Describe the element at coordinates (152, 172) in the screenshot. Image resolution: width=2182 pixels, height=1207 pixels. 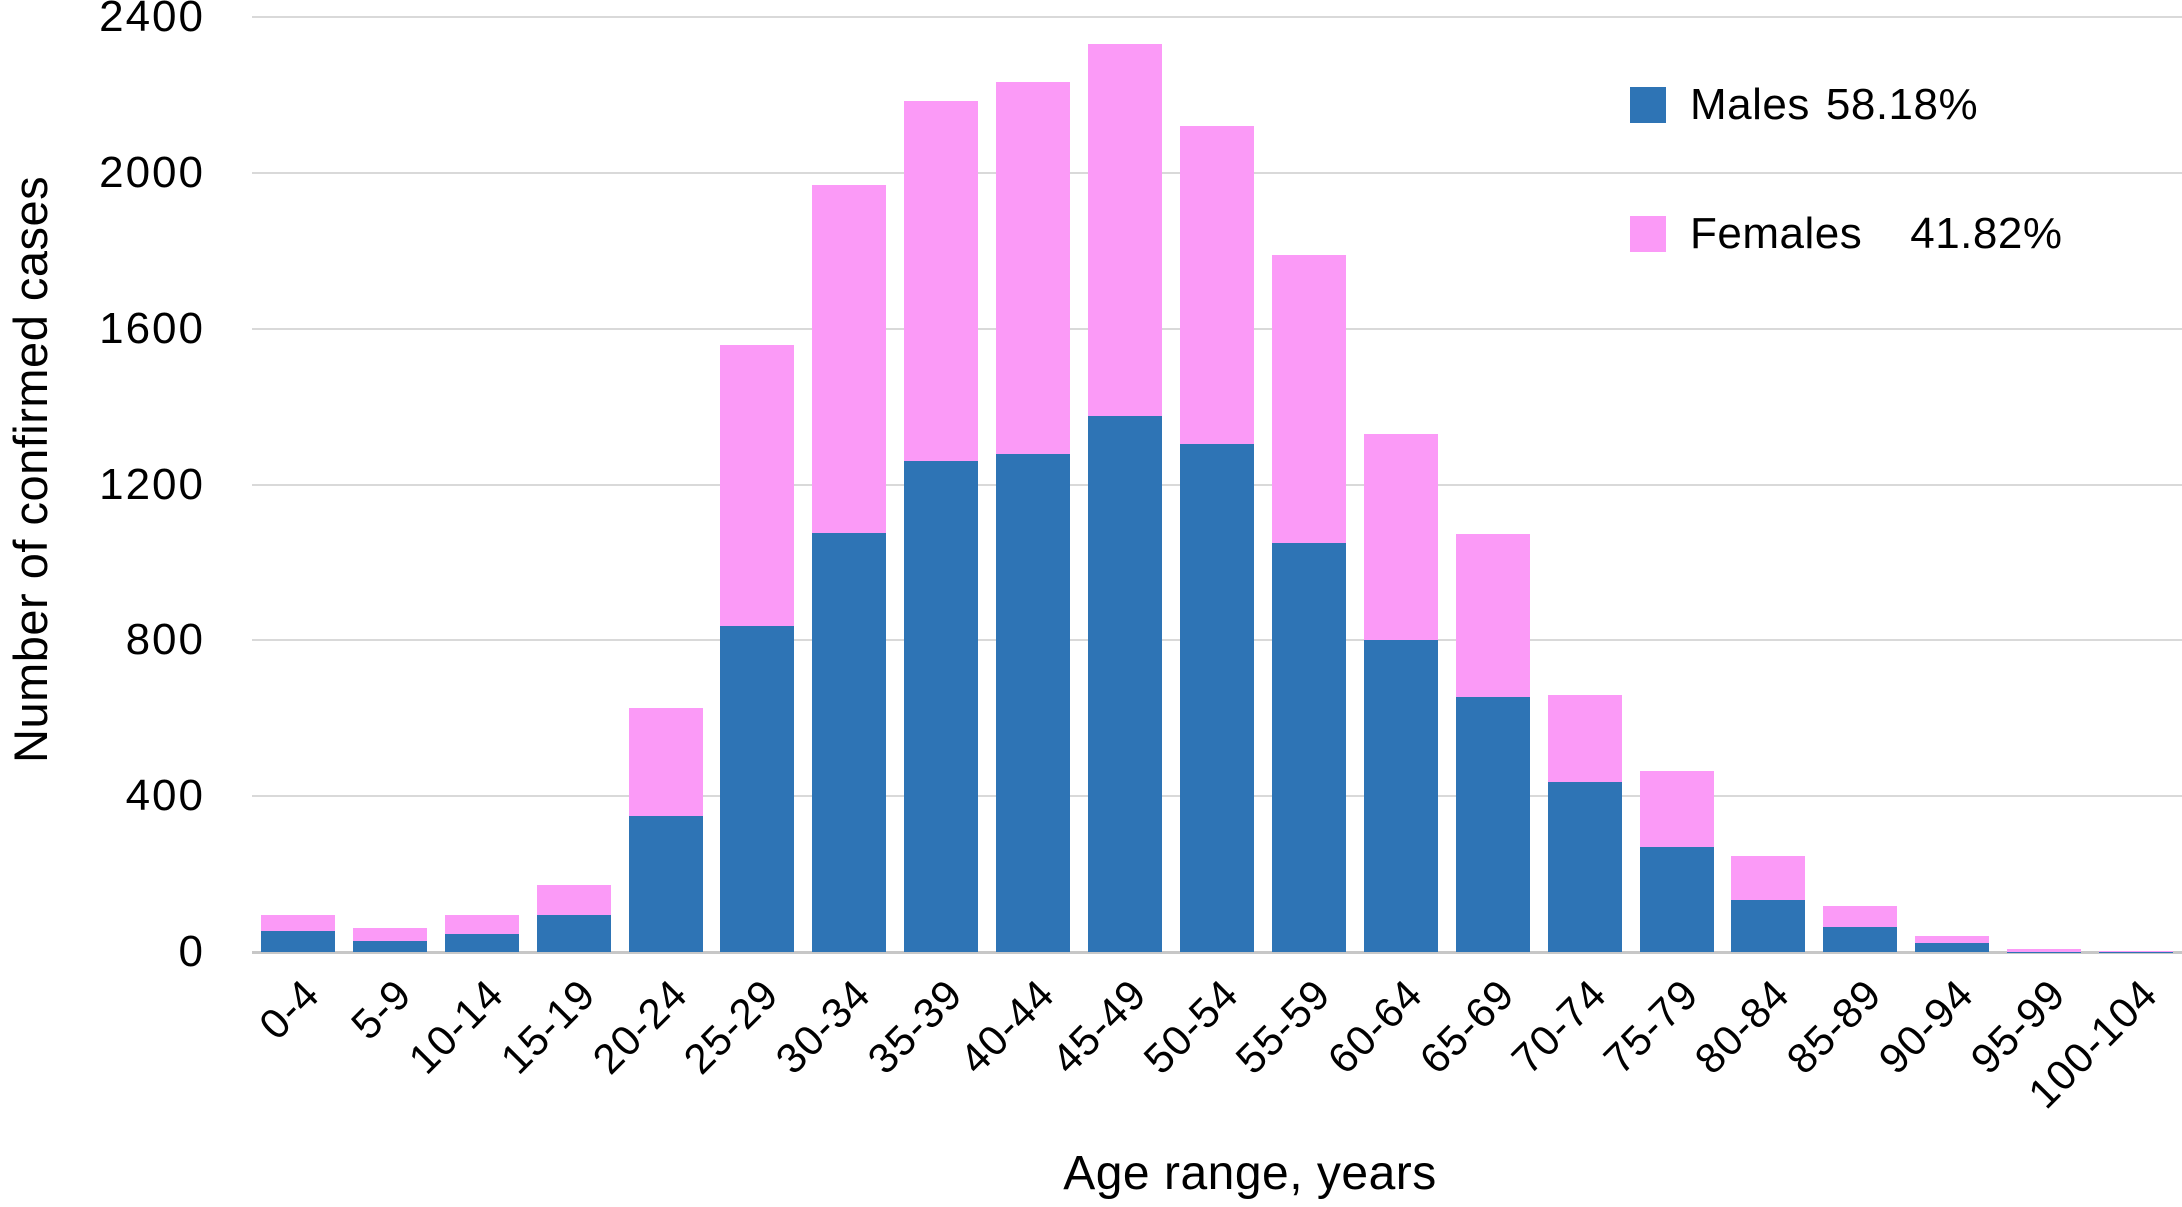
I see `y-tick-label-2000: 2000` at that location.